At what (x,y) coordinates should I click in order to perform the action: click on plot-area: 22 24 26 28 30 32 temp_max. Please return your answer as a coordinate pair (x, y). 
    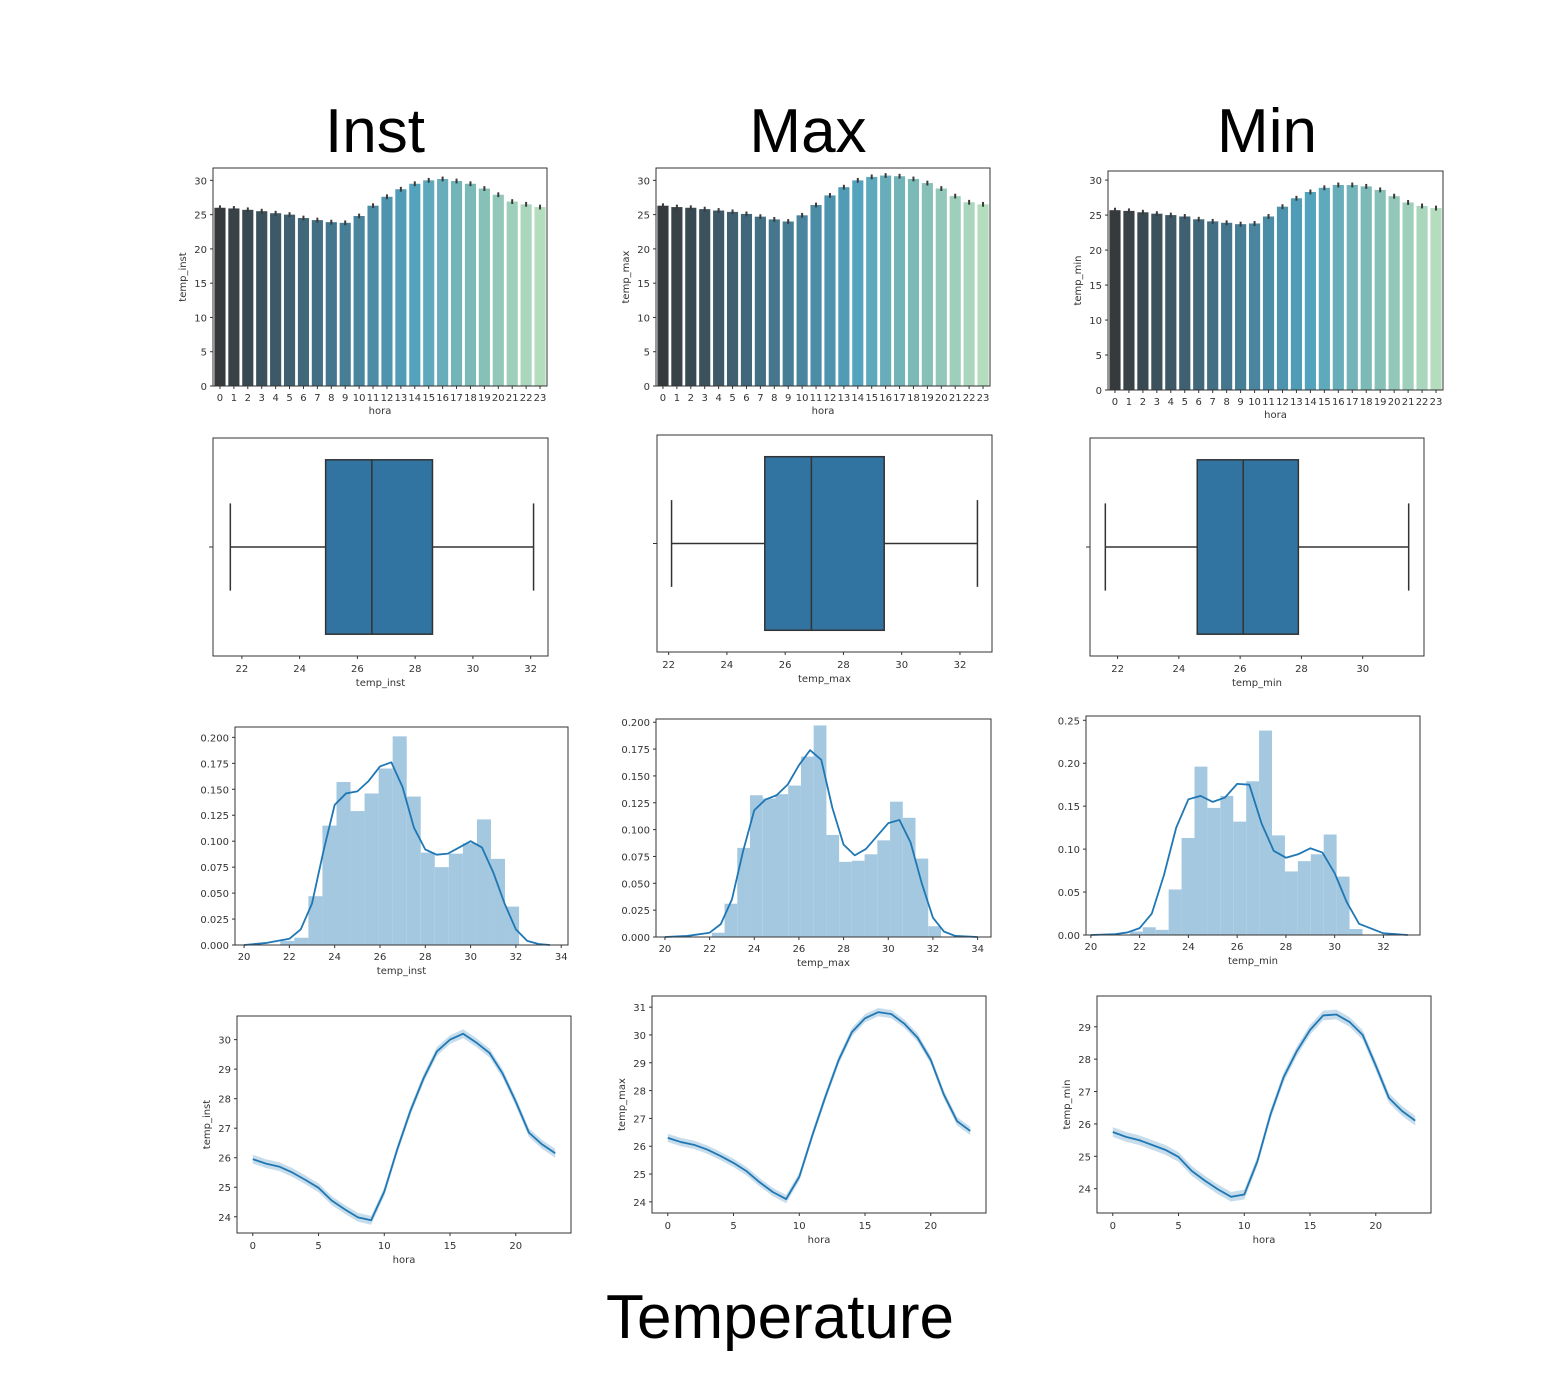
    Looking at the image, I should click on (823, 559).